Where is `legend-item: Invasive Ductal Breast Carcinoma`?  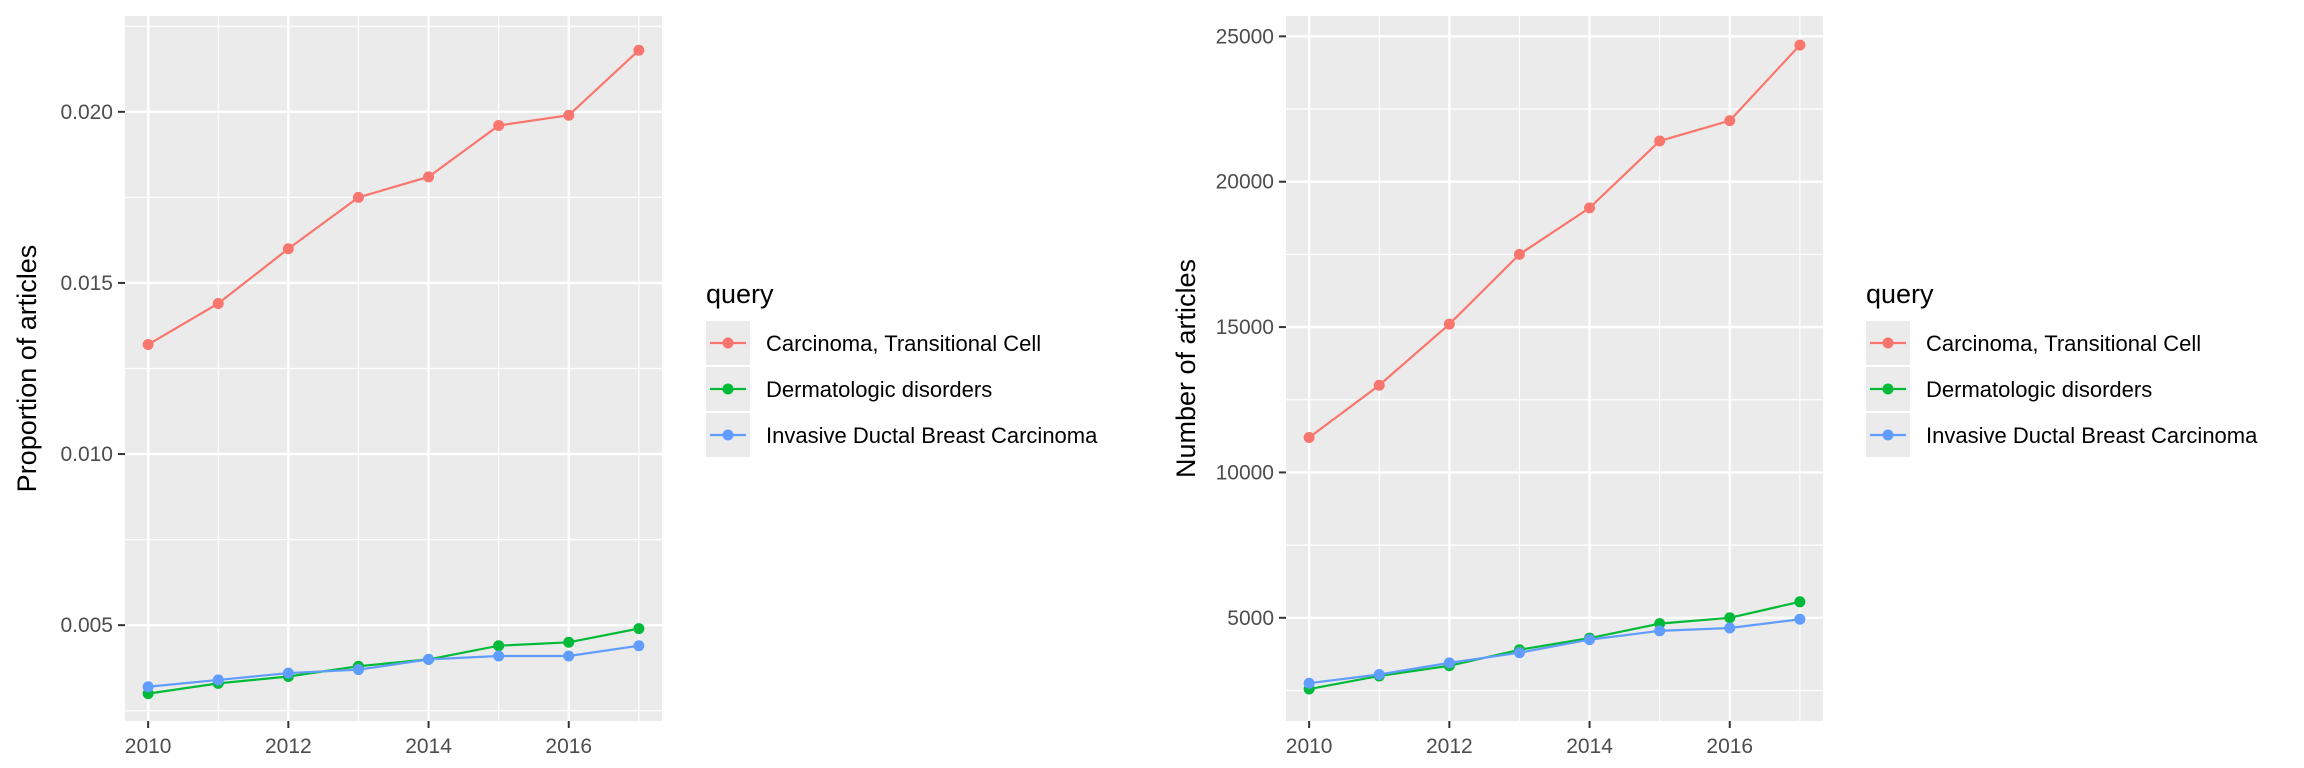
legend-item: Invasive Ductal Breast Carcinoma is located at coordinates (902, 435).